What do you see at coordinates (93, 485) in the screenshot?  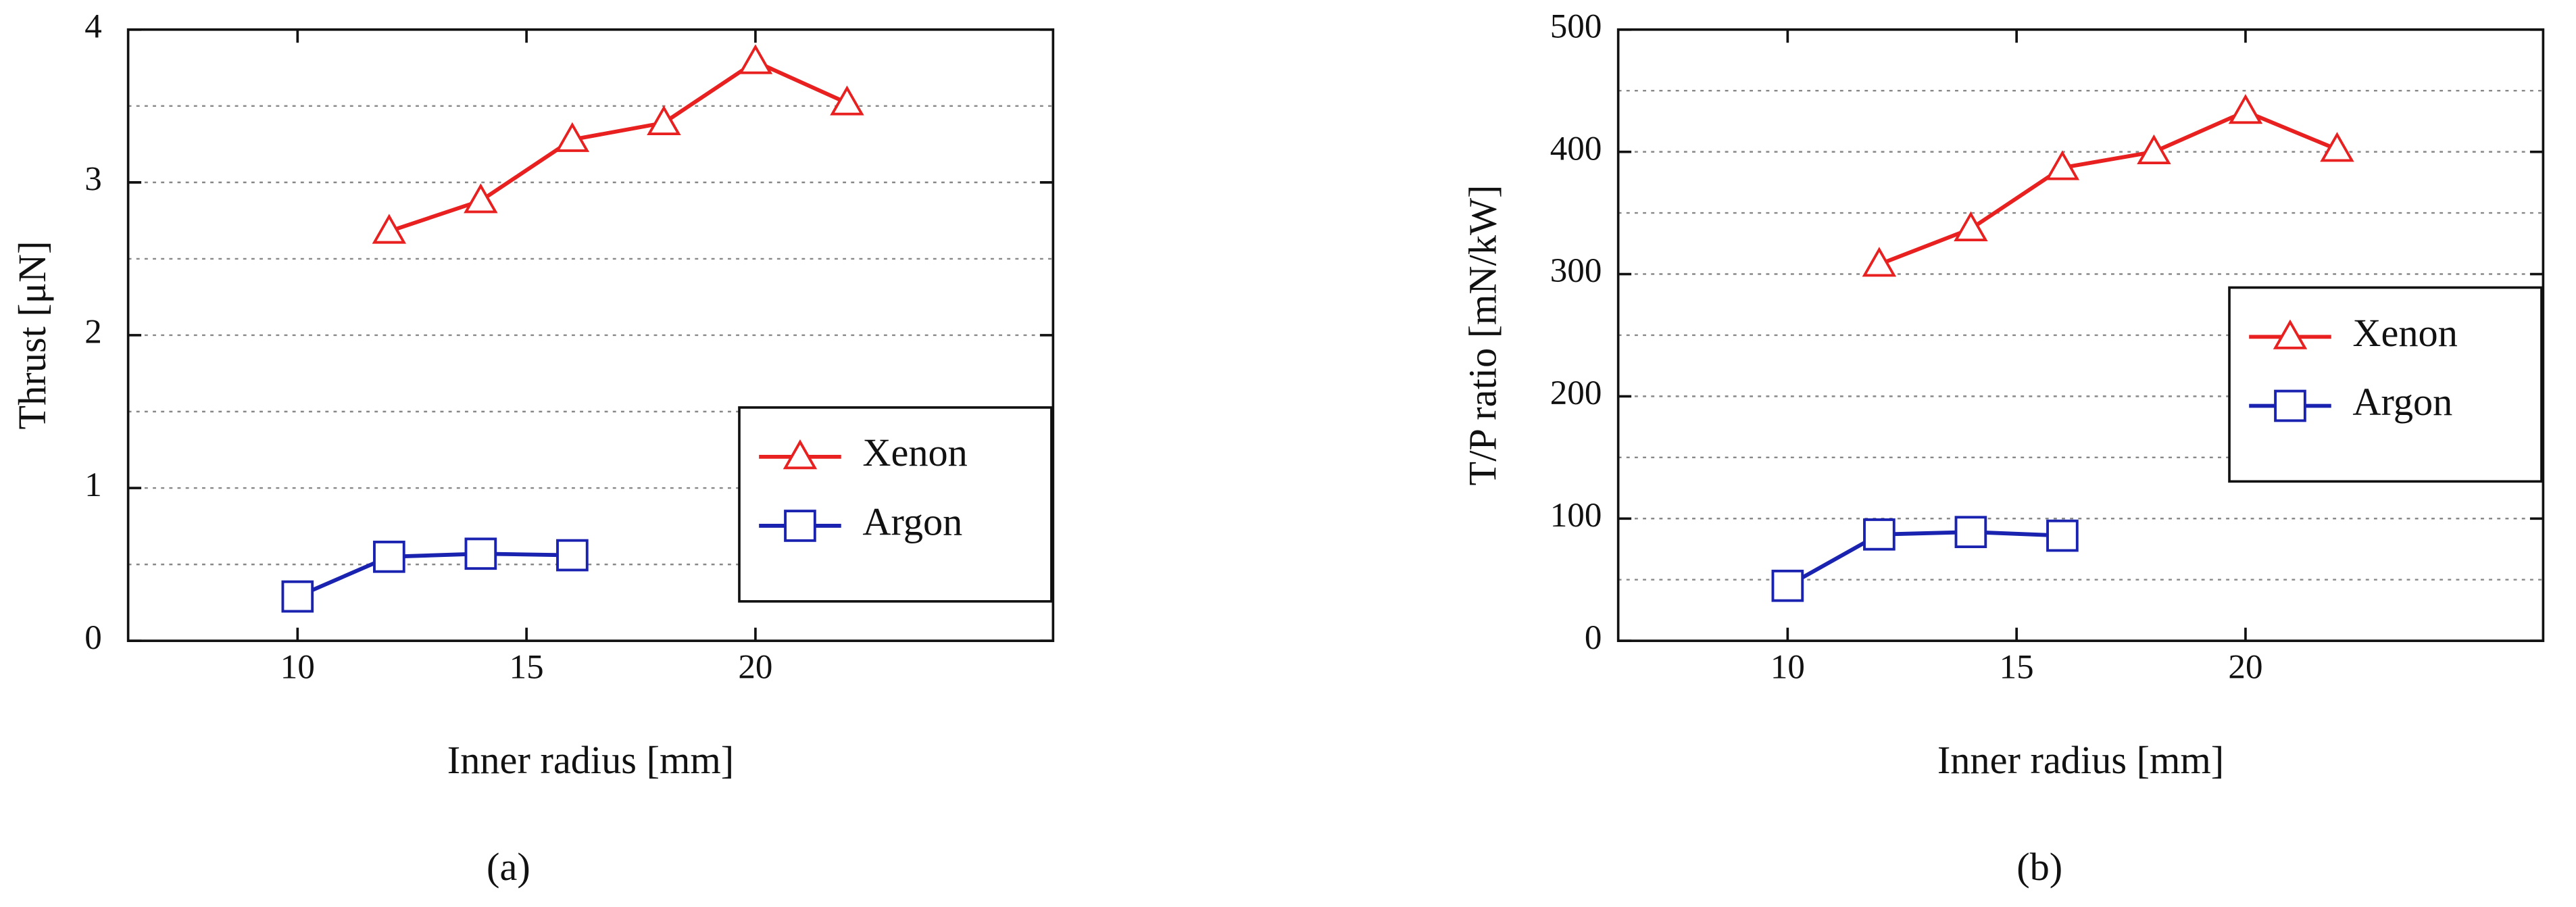 I see `y-tick-label: 1` at bounding box center [93, 485].